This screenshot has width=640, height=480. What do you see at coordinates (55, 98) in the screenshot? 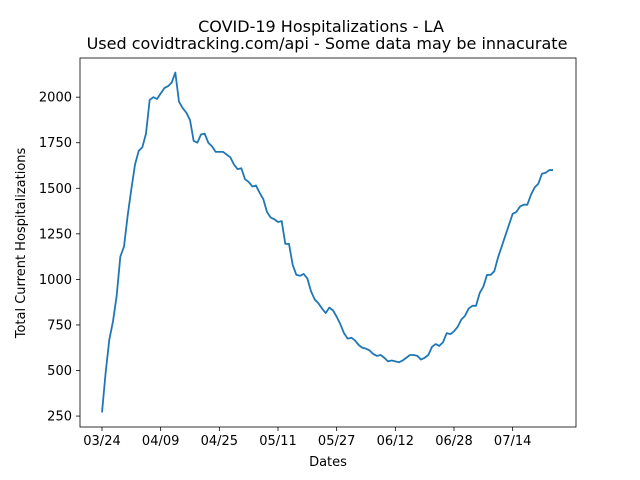
I see `y-tick-label: 2000` at bounding box center [55, 98].